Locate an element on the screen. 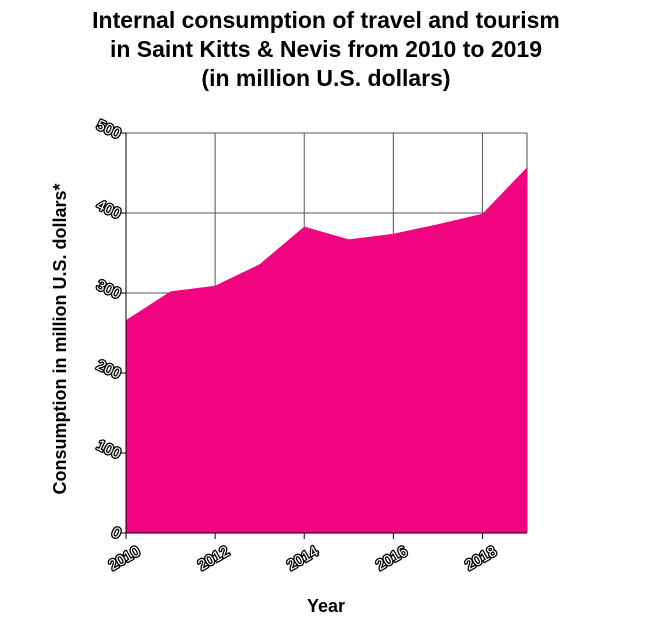 This screenshot has height=633, width=652. chart-title-line-2: in Saint Kitts & Nevis from 2010 to 2019 is located at coordinates (326, 49).